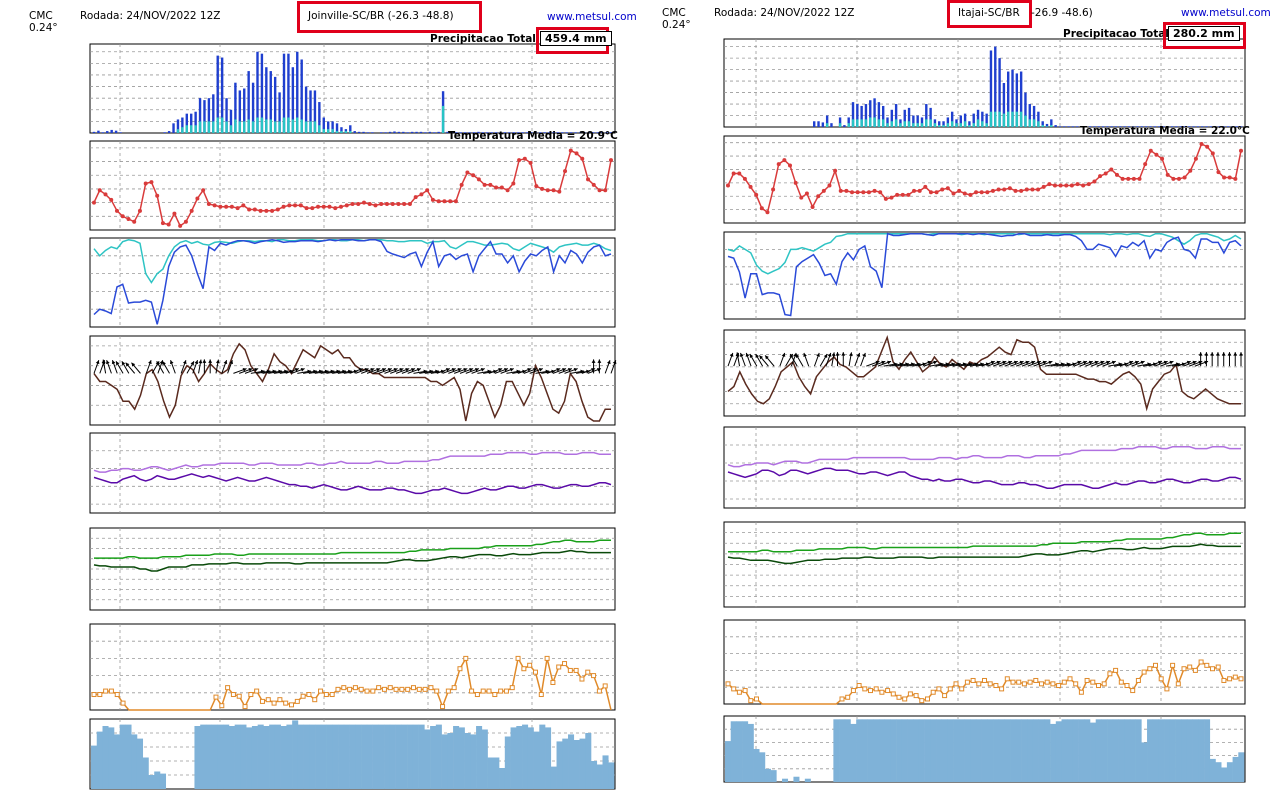 This screenshot has height=809, width=1279. I want to click on pnmm-line, so click(984, 478).